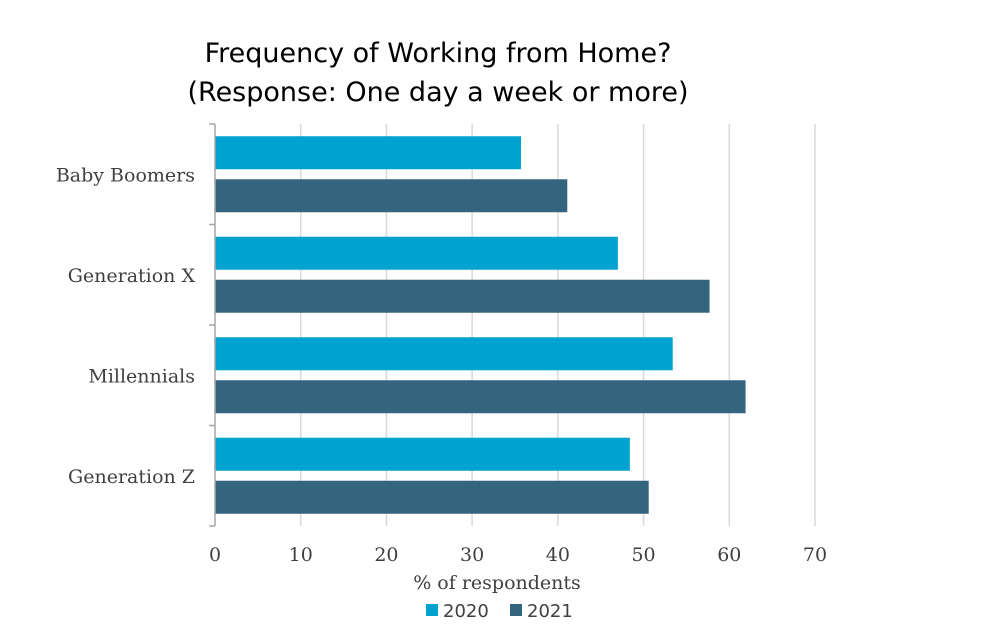  What do you see at coordinates (499, 611) in the screenshot?
I see `legend: 2020 2021` at bounding box center [499, 611].